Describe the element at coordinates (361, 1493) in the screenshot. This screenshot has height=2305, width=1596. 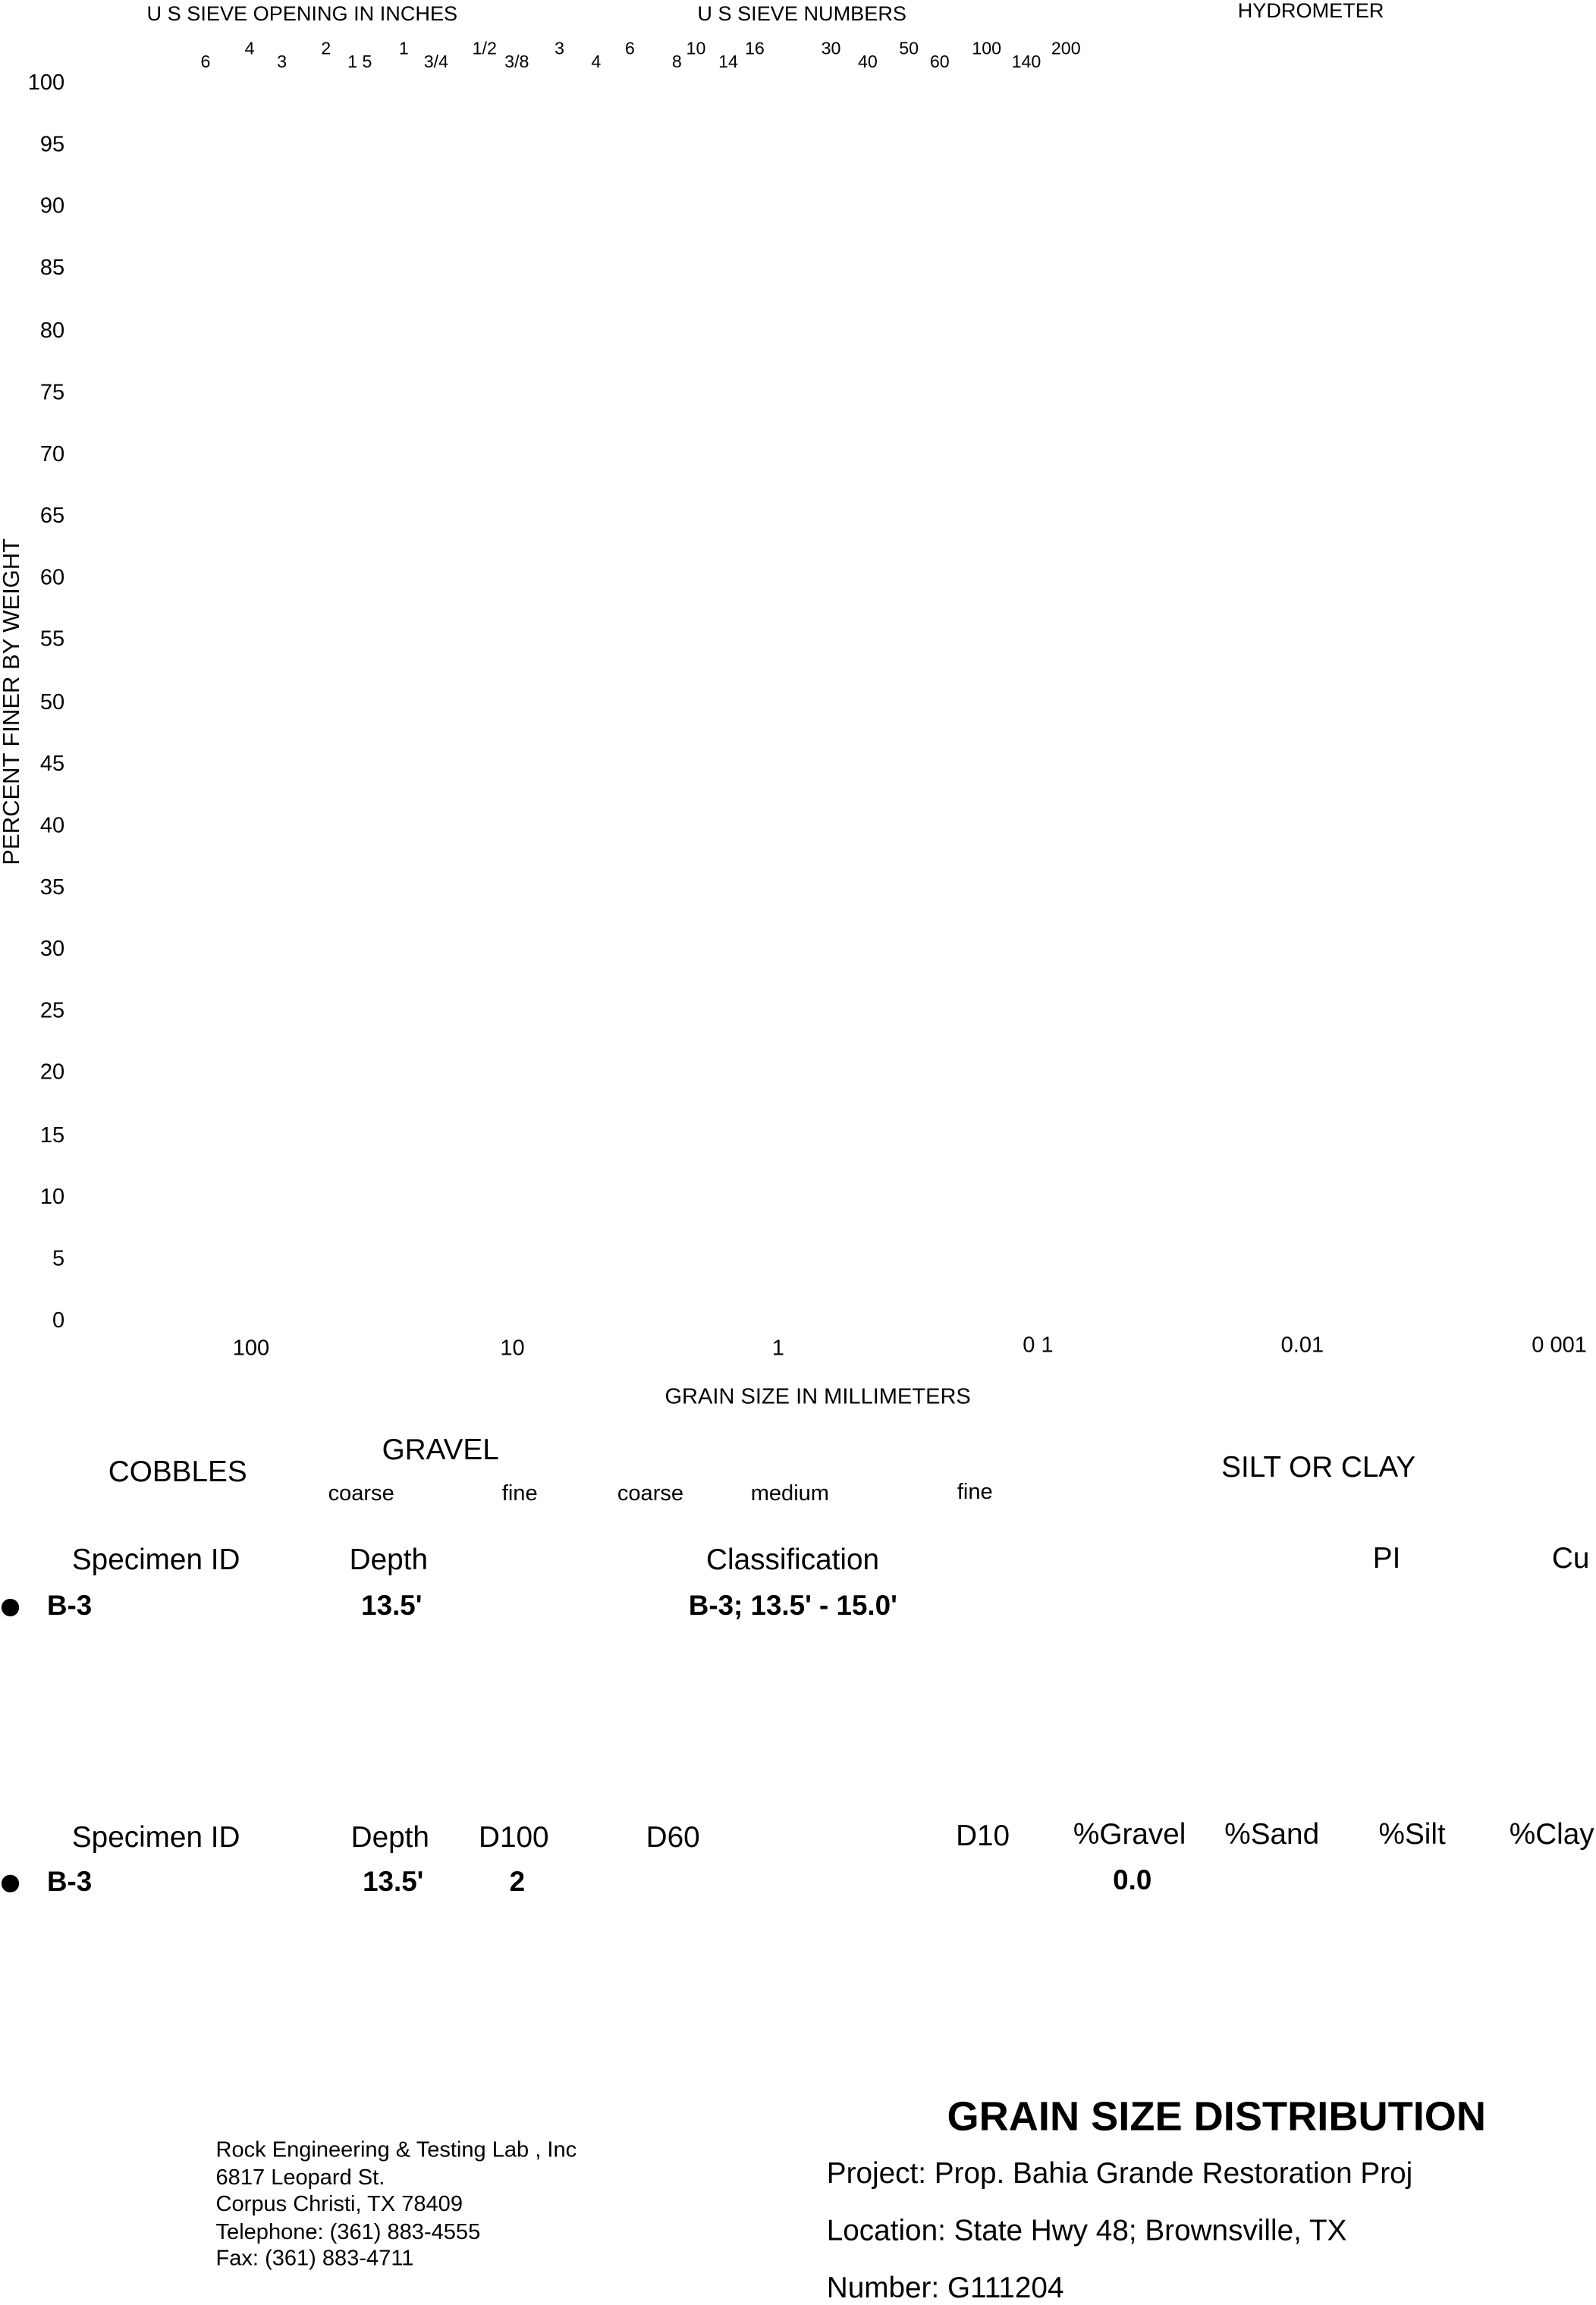
I see `class-gravel-coarse: coarse` at that location.